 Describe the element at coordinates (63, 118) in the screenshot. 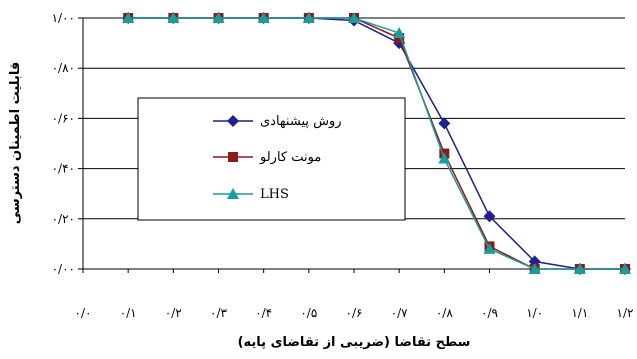

I see `y-tick-label: ۰/۶۰` at that location.